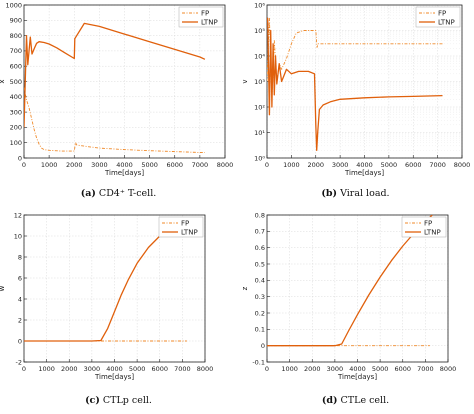  What do you see at coordinates (20, 320) in the screenshot?
I see `y-tick-label: 2` at bounding box center [20, 320].